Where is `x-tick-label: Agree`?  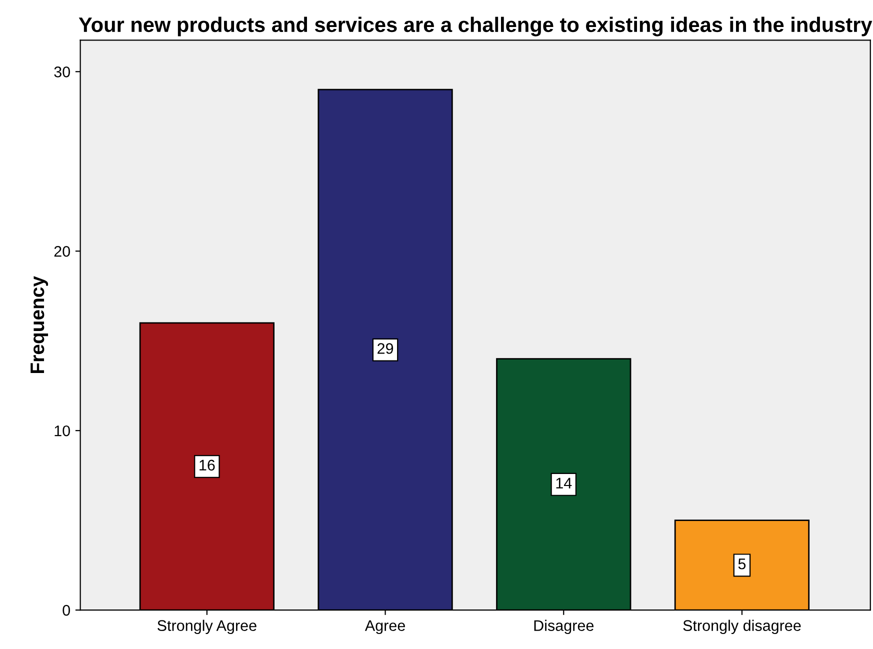 x-tick-label: Agree is located at coordinates (384, 627).